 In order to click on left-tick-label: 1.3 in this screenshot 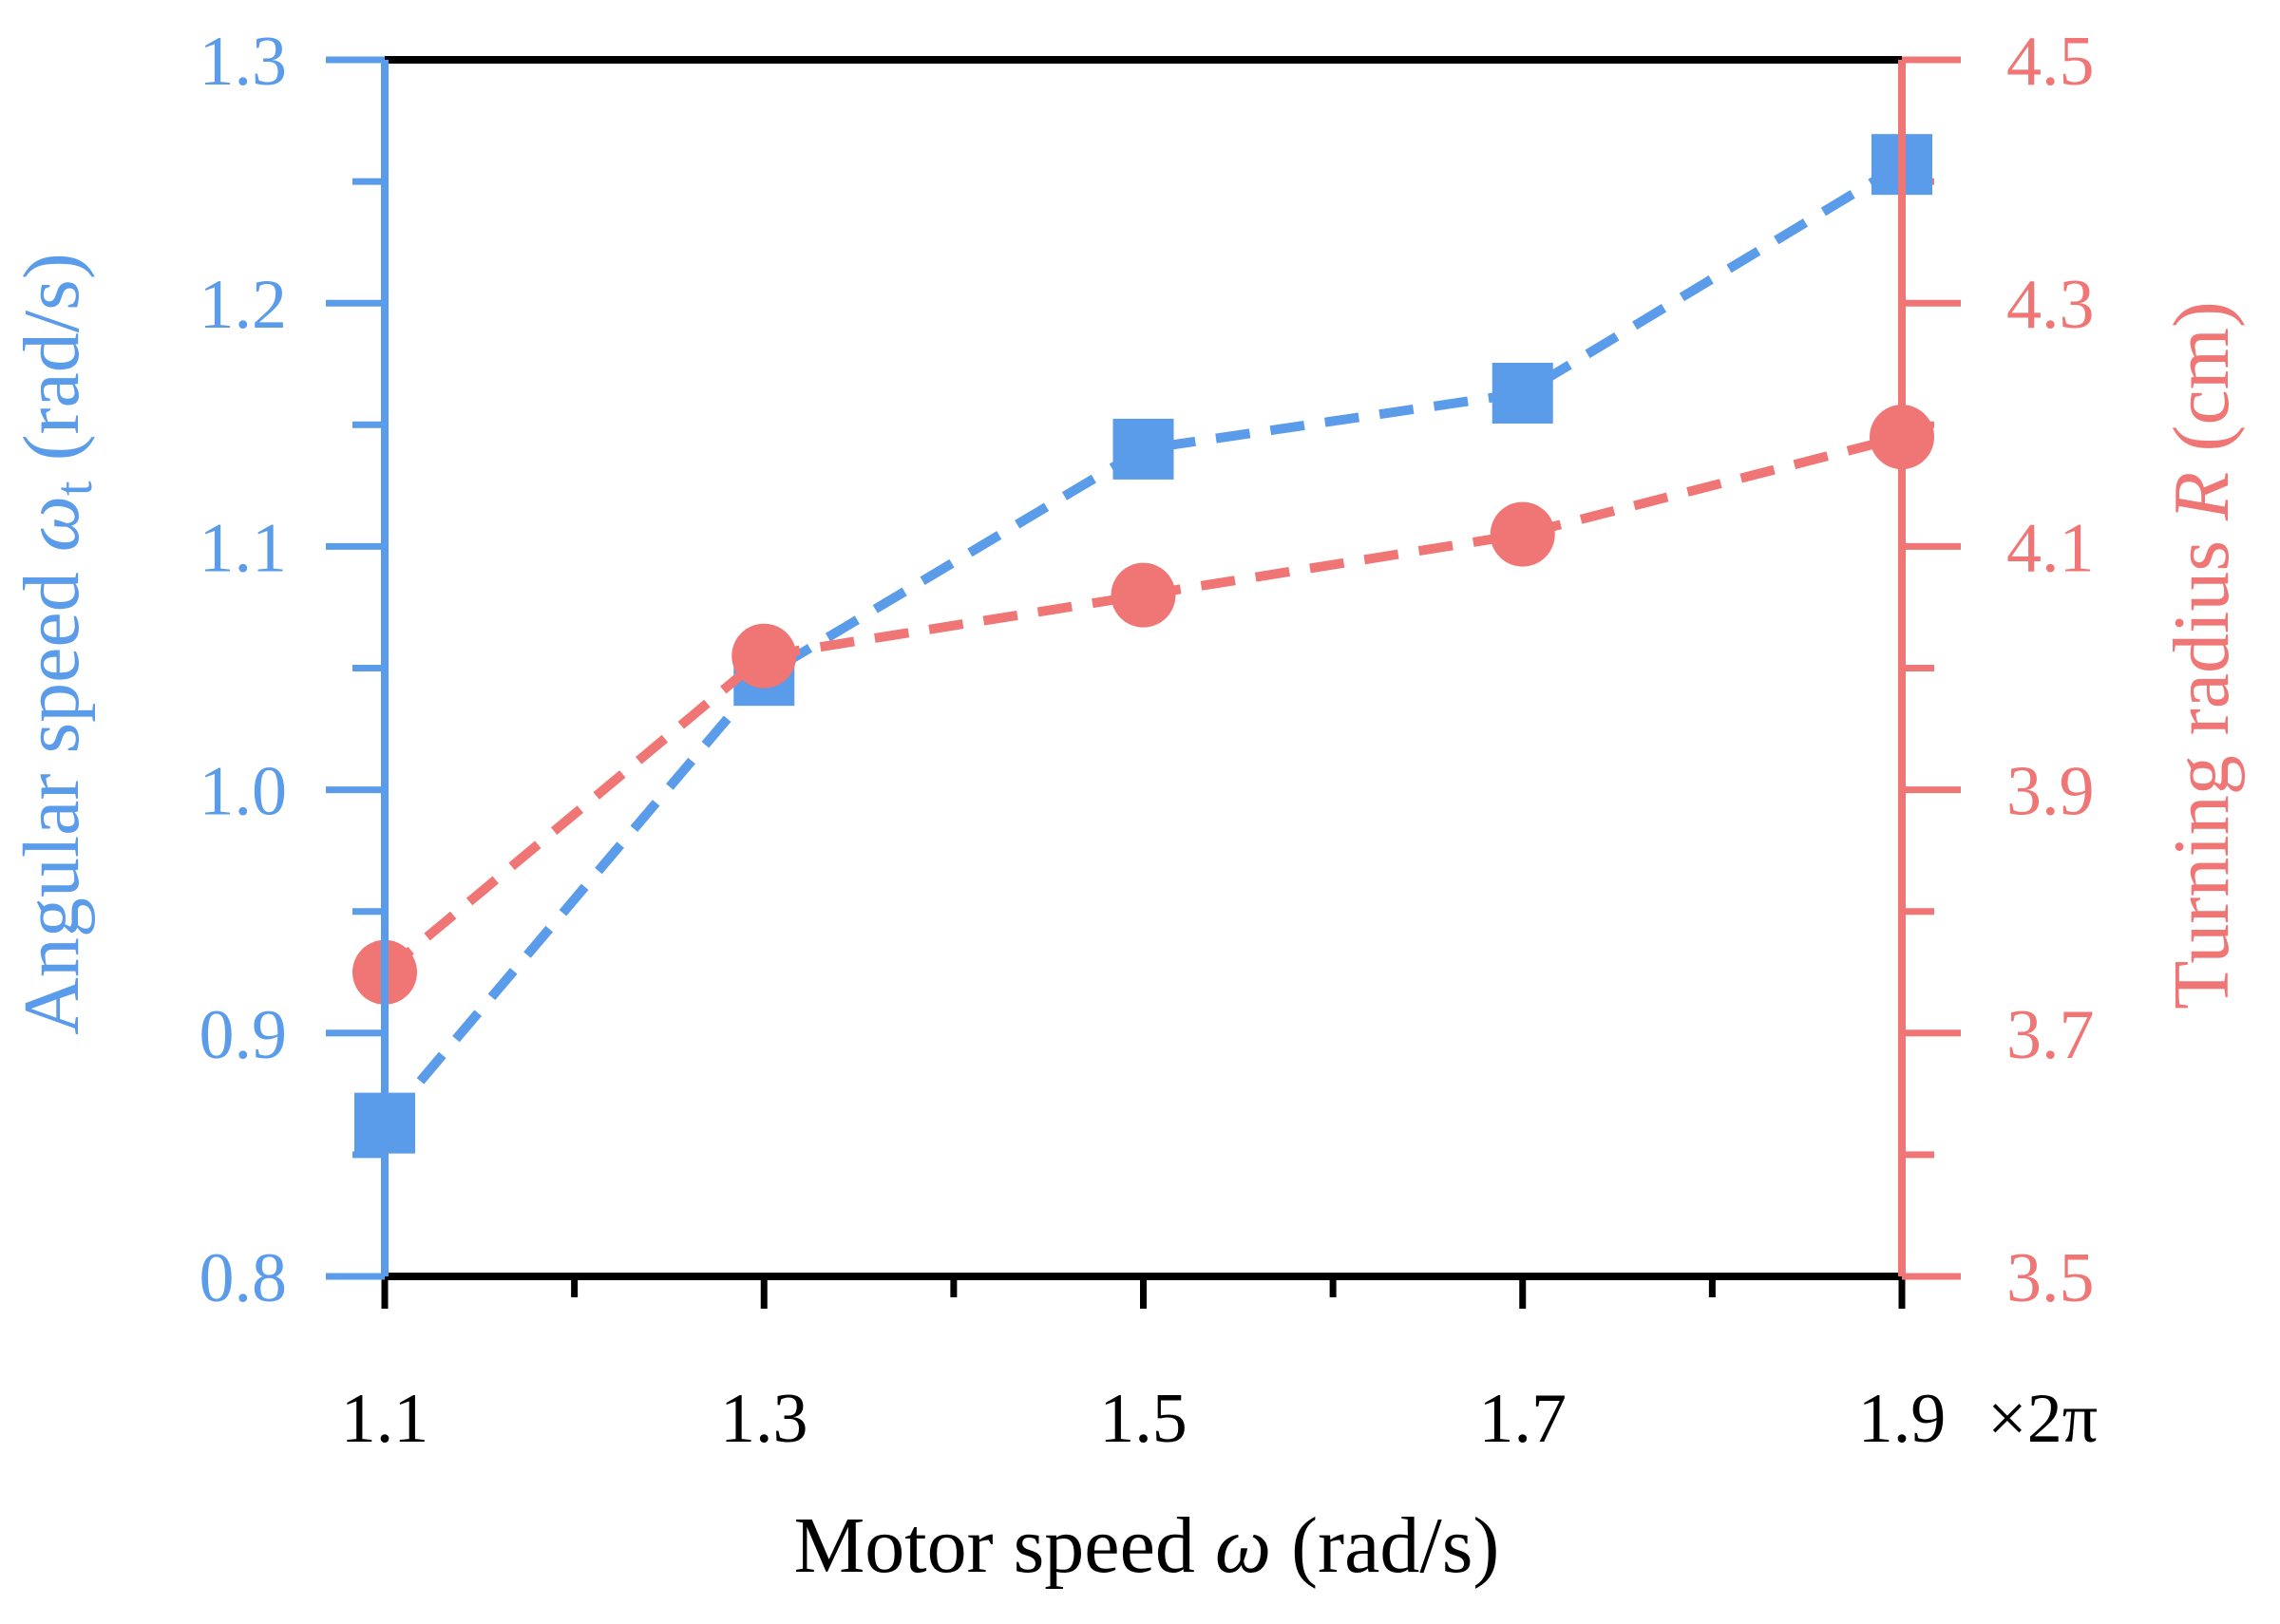, I will do `click(244, 62)`.